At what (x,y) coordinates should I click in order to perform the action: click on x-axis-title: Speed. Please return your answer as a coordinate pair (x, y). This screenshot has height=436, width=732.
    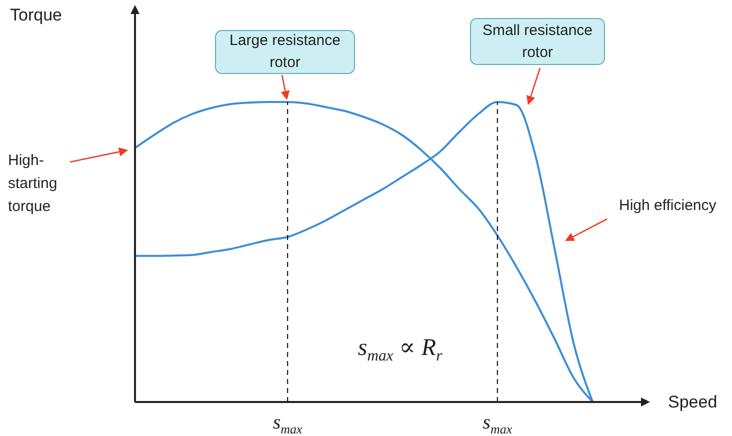
    Looking at the image, I should click on (693, 402).